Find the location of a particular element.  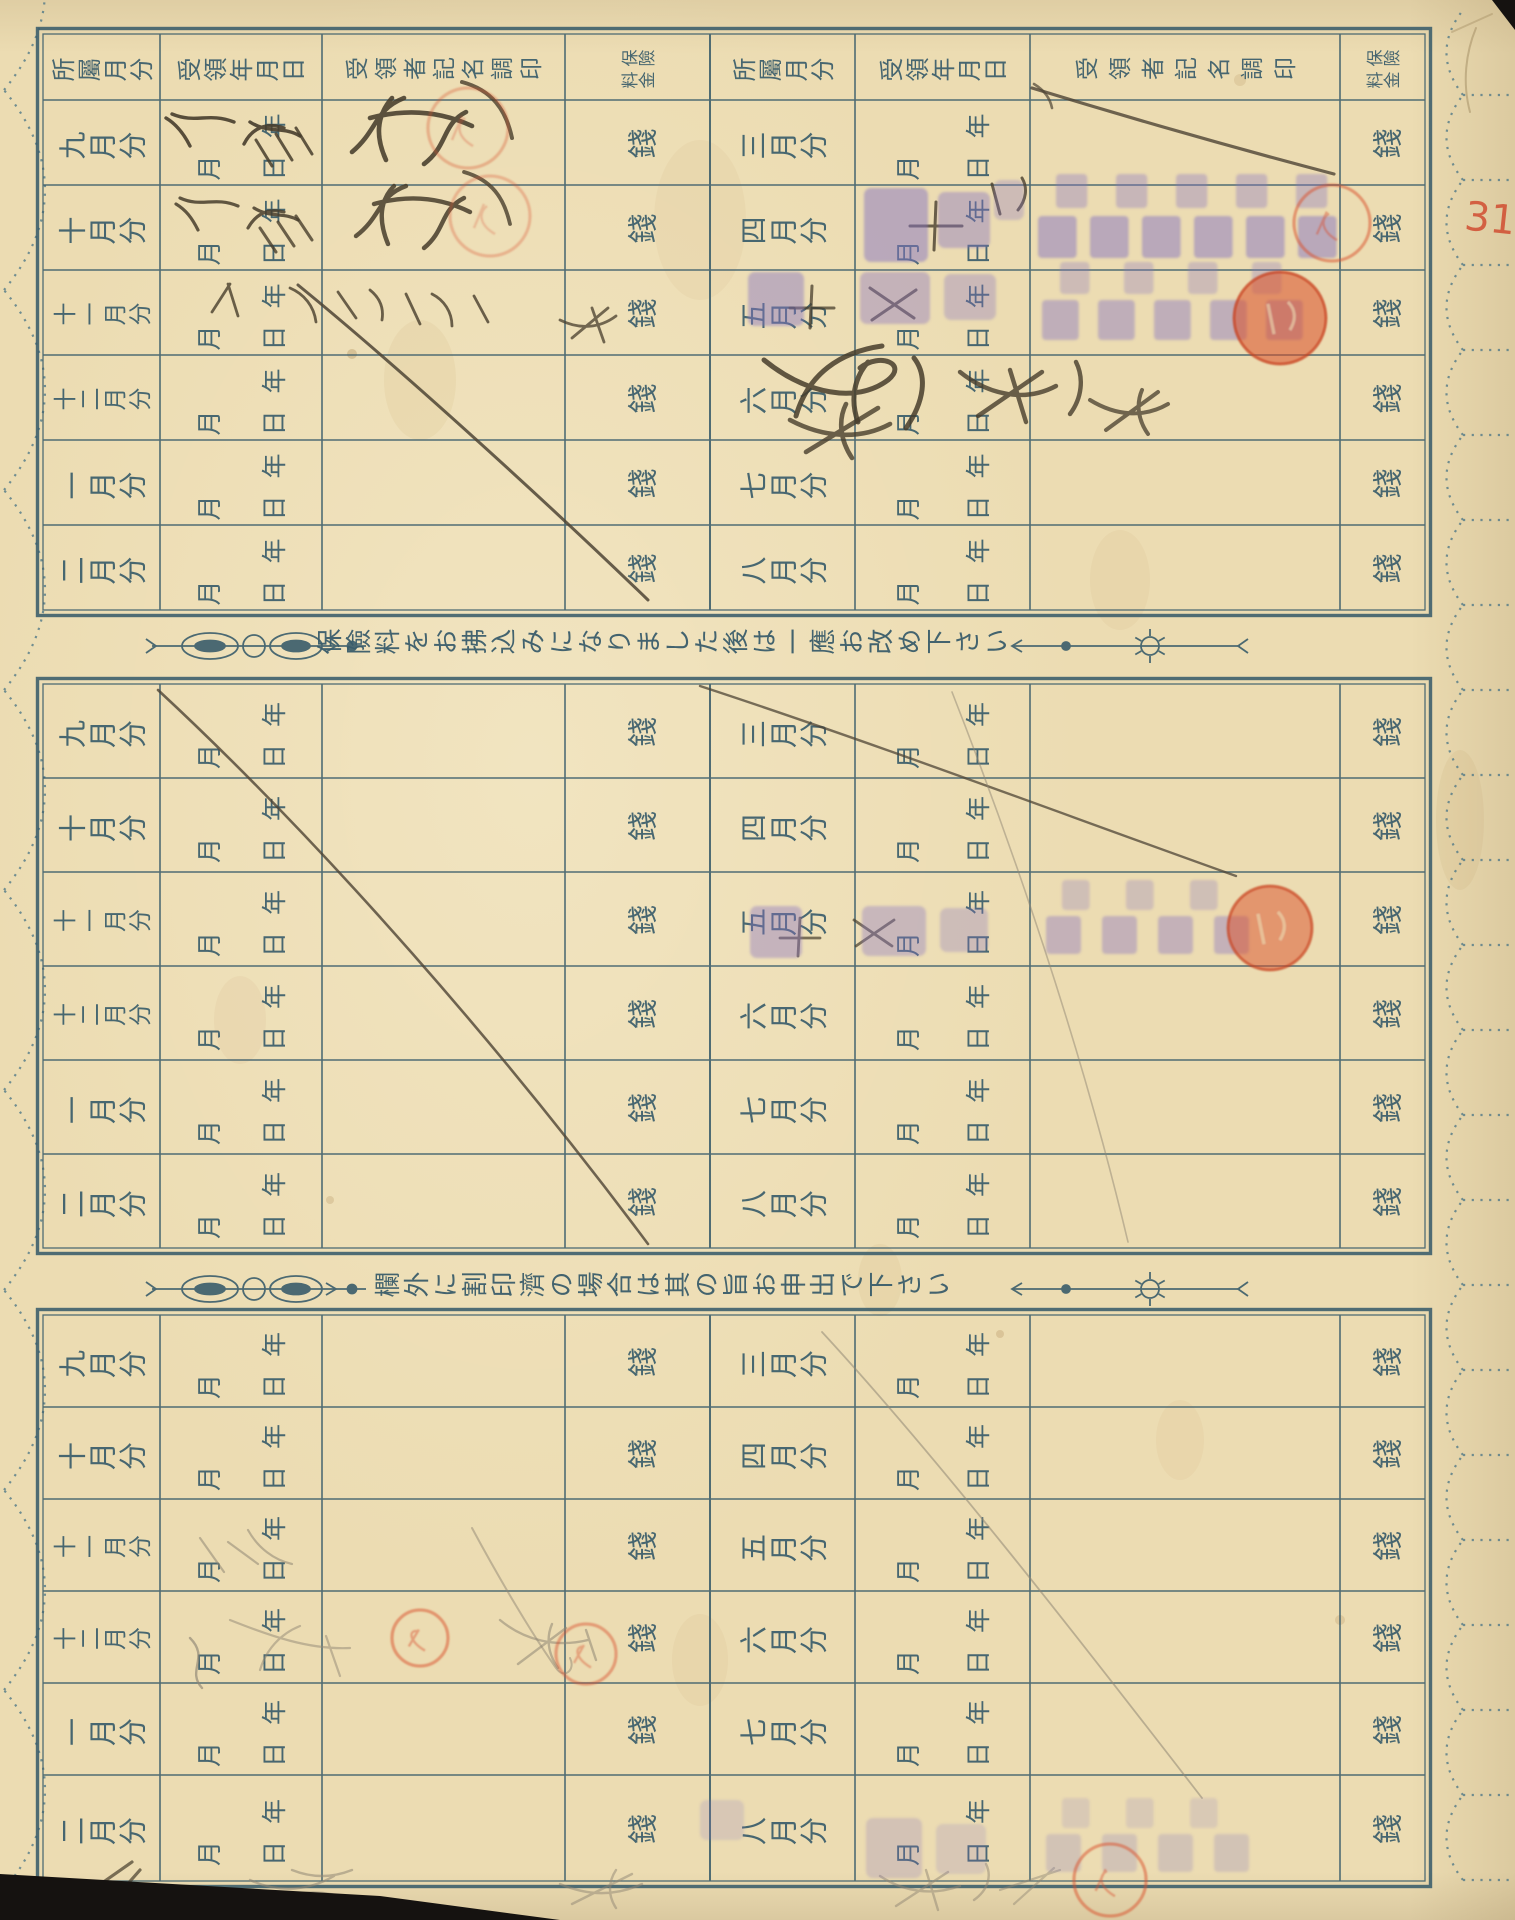

crease-marks is located at coordinates (1472, 63).